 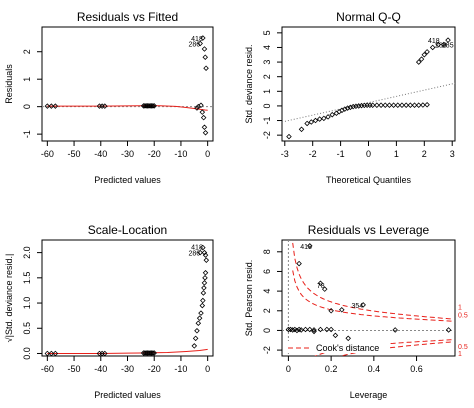 I want to click on y-tick-label: 1.0, so click(x=27, y=303).